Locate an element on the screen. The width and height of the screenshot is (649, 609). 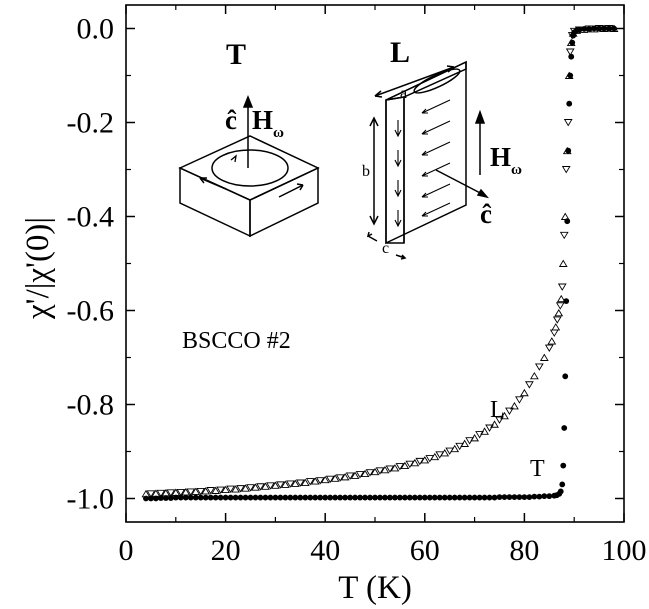
inset-T-title: T is located at coordinates (236, 54).